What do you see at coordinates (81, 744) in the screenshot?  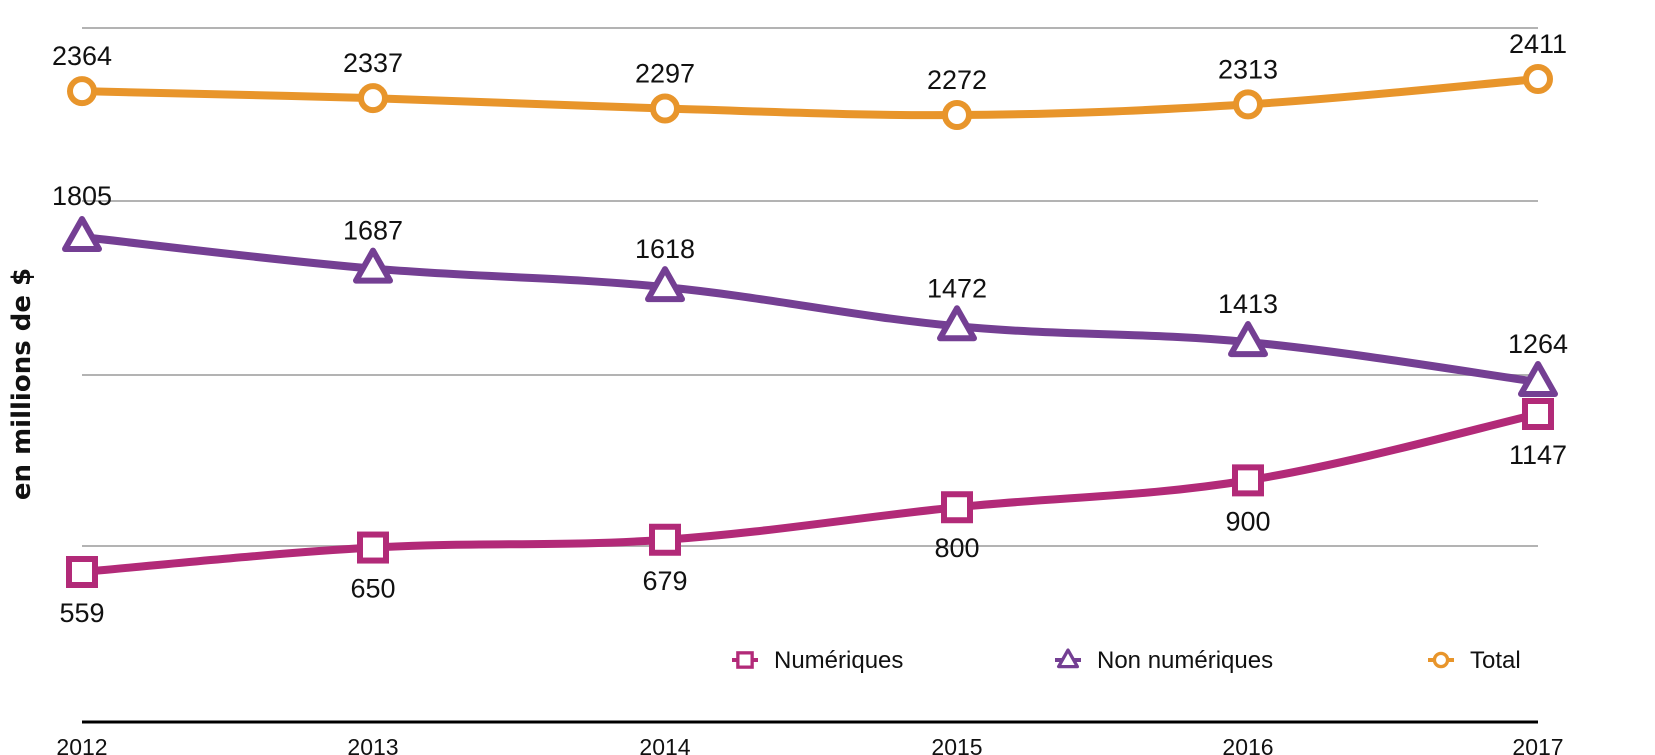 I see `x-tick-label: 2012` at bounding box center [81, 744].